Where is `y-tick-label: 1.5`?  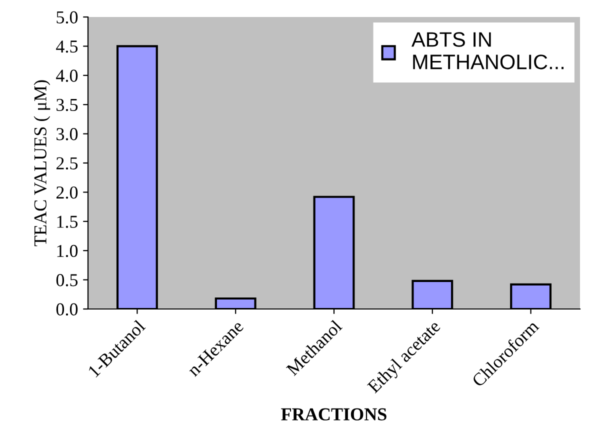 y-tick-label: 1.5 is located at coordinates (67, 222).